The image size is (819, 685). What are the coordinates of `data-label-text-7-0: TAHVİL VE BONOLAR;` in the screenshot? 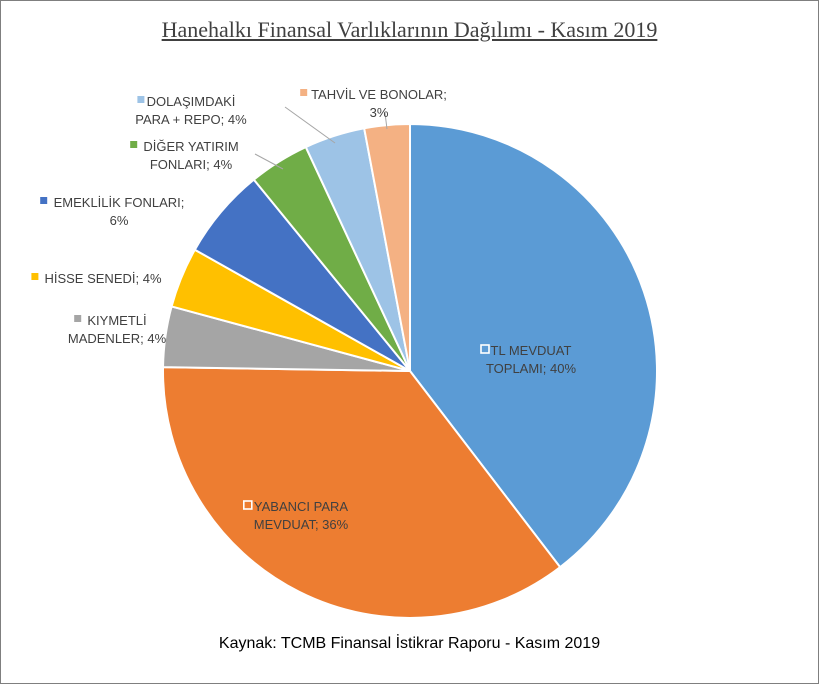 It's located at (379, 94).